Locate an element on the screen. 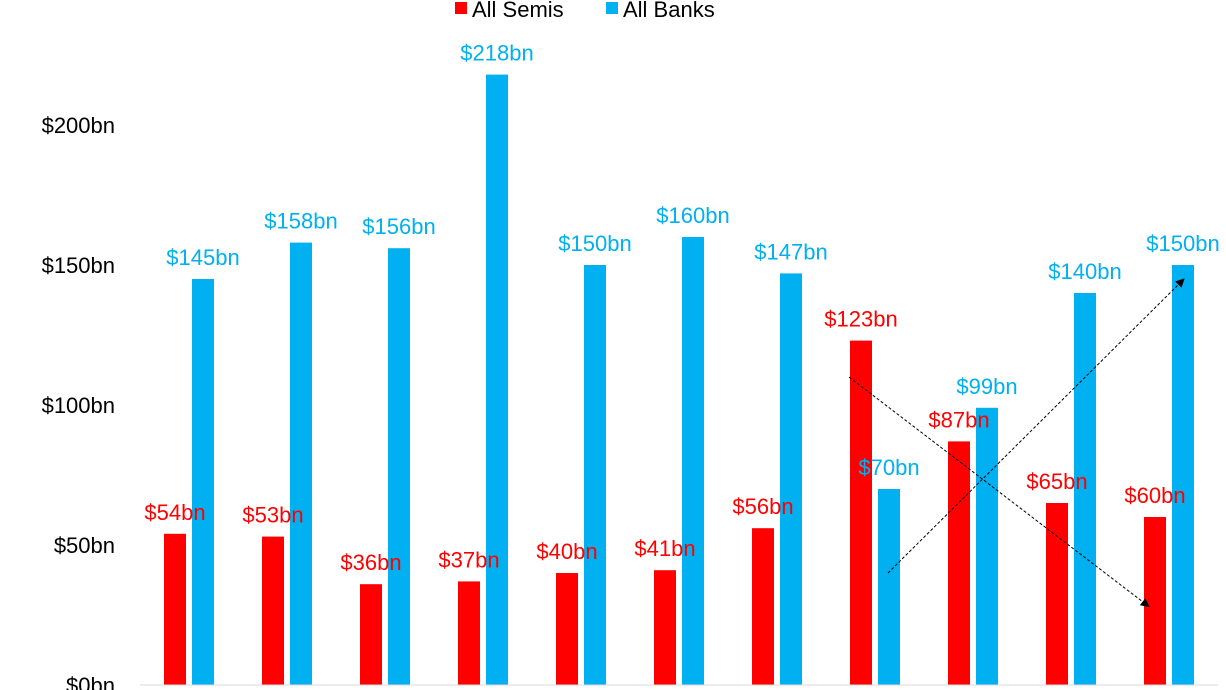  y-axis: $0bn $50bn $100bn $150bn $200bn is located at coordinates (78, 401).